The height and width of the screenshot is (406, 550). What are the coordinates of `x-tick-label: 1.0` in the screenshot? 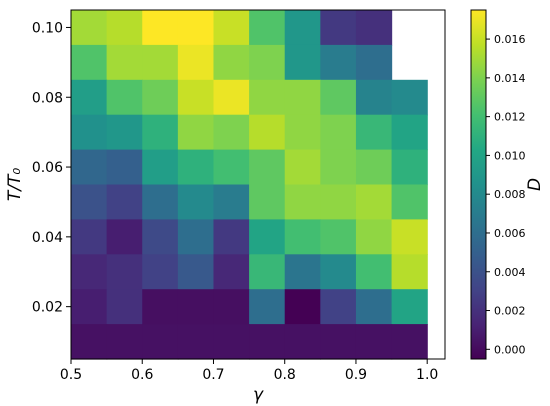 It's located at (427, 375).